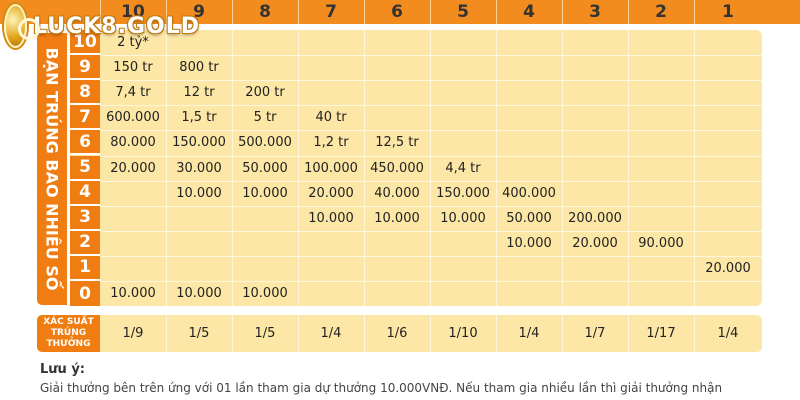 The width and height of the screenshot is (800, 400). I want to click on prize-cell: 80.000, so click(133, 143).